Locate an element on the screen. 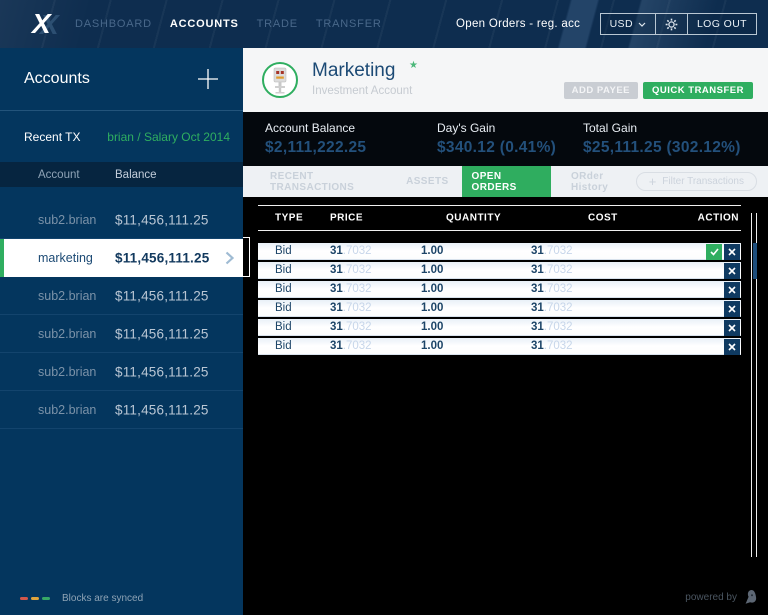 This screenshot has width=768, height=615. nav-item: TRADE is located at coordinates (277, 24).